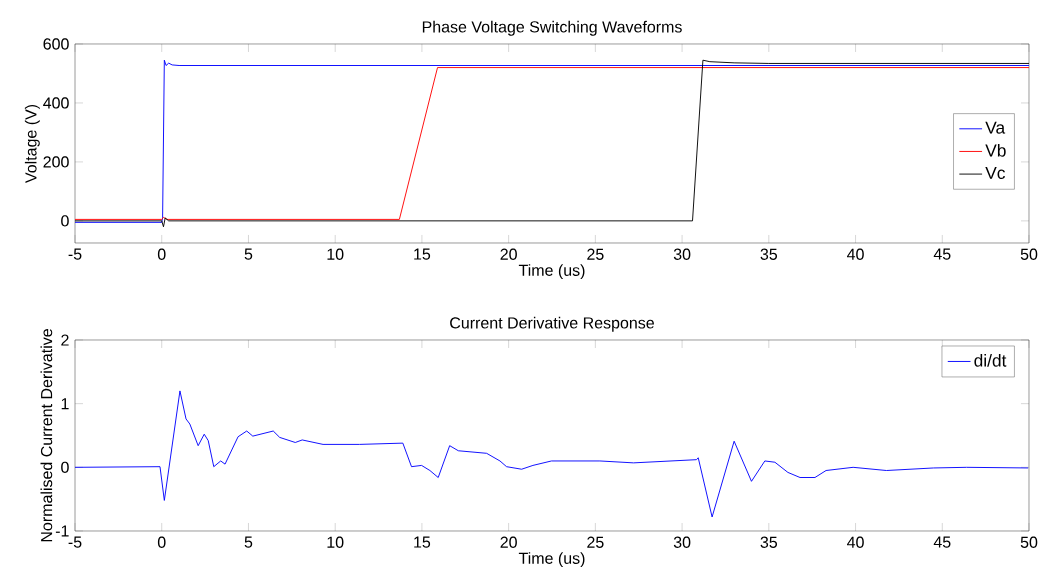 The width and height of the screenshot is (1049, 580). Describe the element at coordinates (65, 404) in the screenshot. I see `y-tick-label: 1` at that location.